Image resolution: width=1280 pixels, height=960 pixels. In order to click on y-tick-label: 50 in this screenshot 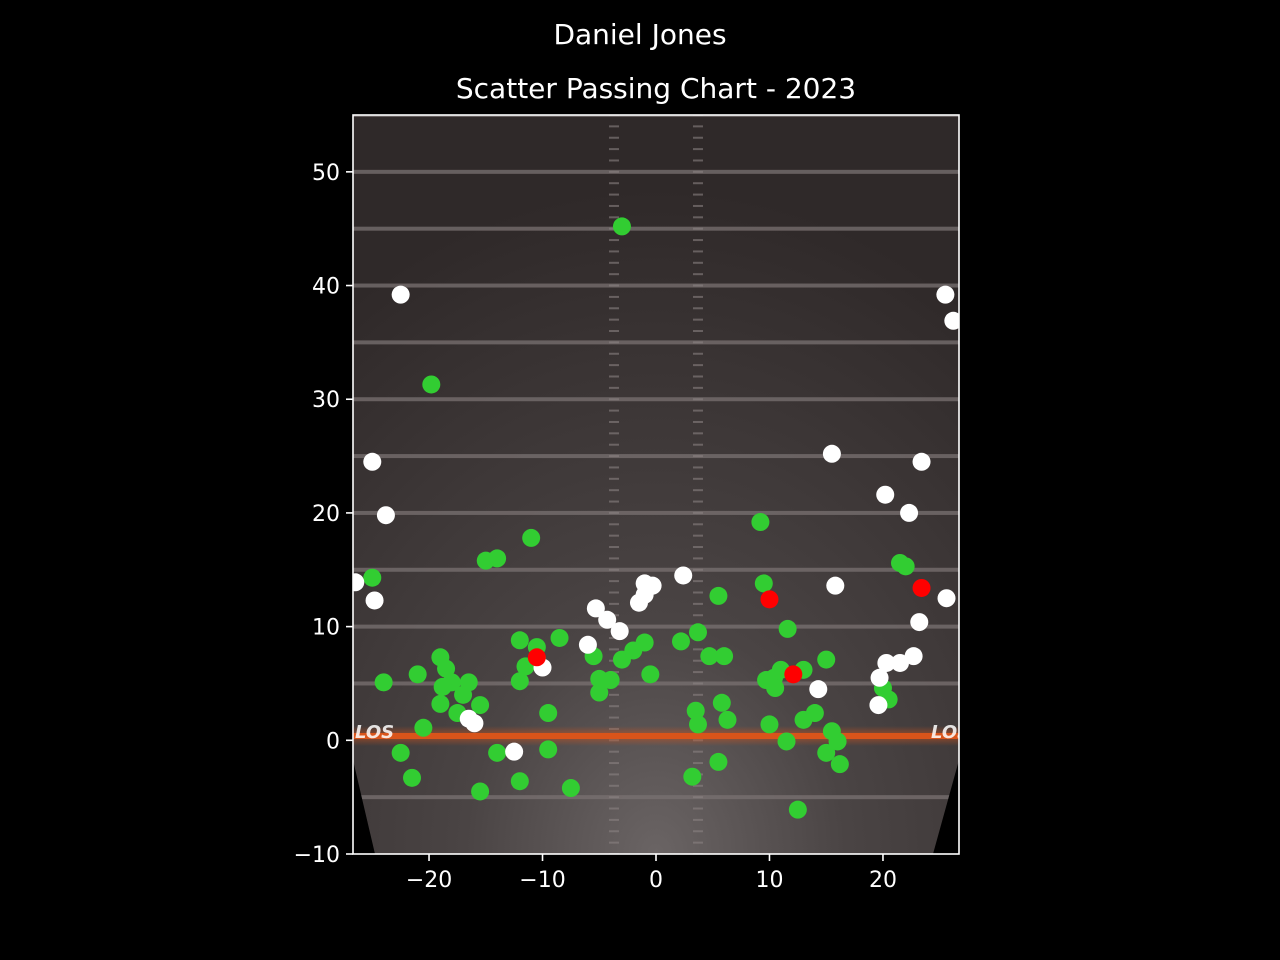, I will do `click(326, 173)`.